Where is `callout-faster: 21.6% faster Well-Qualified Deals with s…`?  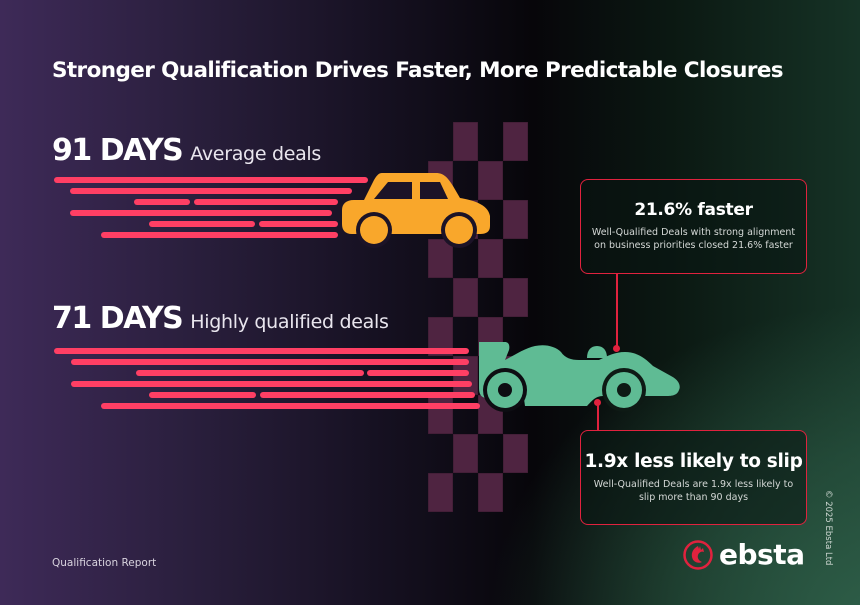
callout-faster: 21.6% faster Well-Qualified Deals with s… is located at coordinates (693, 226).